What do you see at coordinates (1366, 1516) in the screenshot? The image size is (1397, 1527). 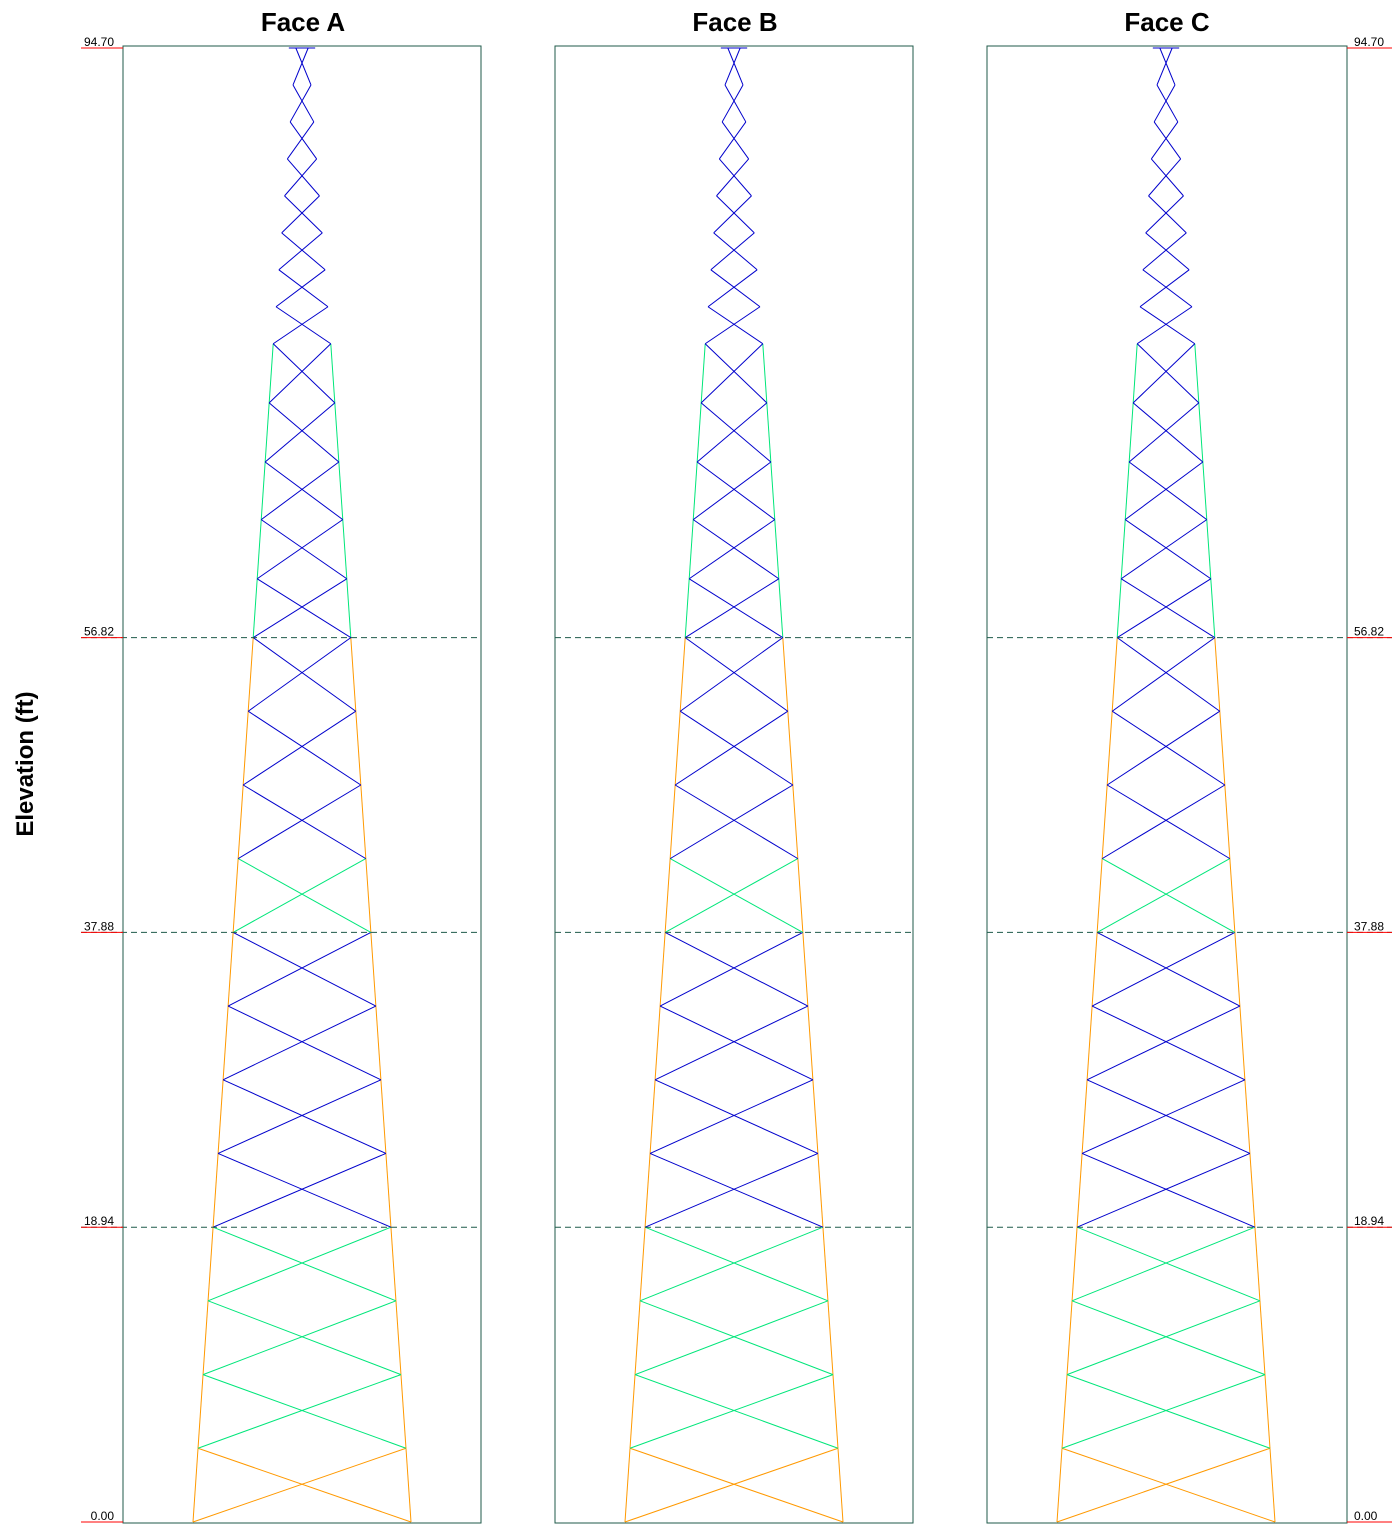 I see `elevation-label-right: 0.00` at bounding box center [1366, 1516].